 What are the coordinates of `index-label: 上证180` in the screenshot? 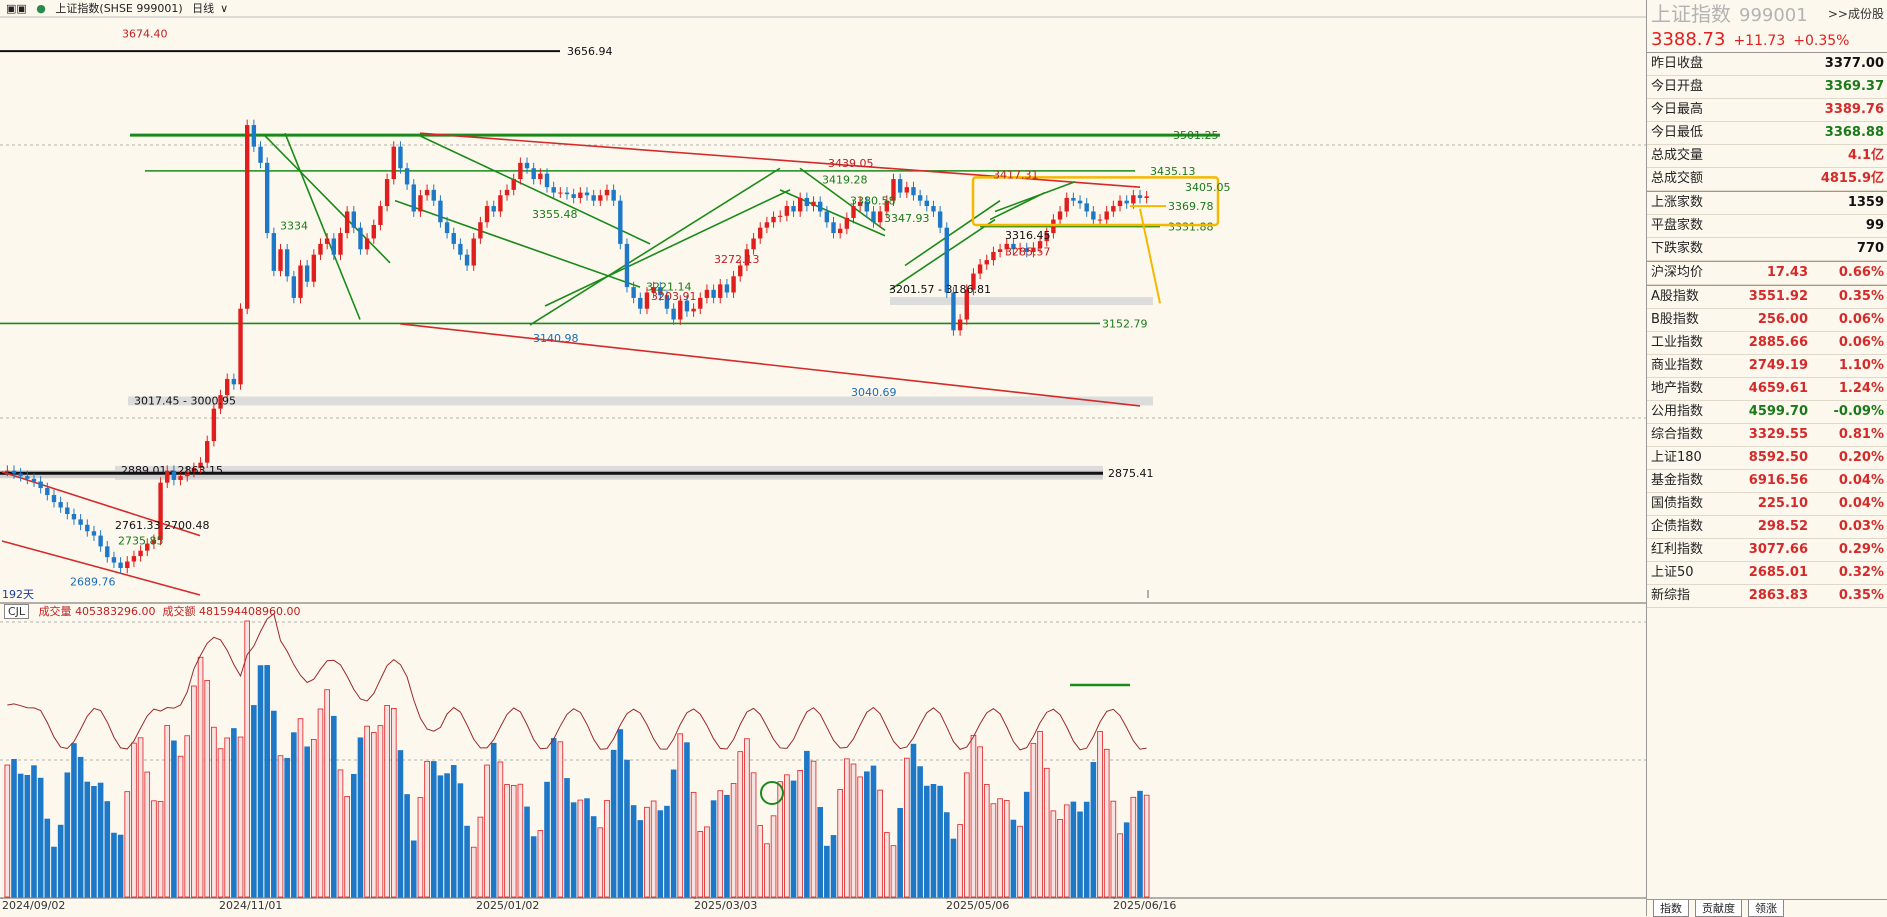 It's located at (1676, 457).